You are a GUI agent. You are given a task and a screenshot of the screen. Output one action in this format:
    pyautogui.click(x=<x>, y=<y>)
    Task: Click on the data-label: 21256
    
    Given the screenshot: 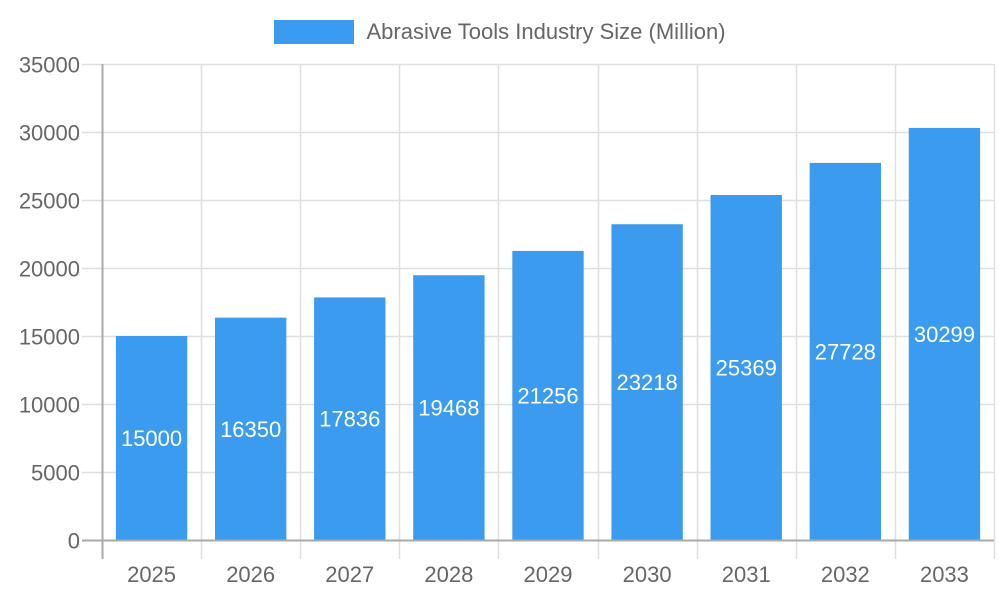 What is the action you would take?
    pyautogui.click(x=547, y=395)
    